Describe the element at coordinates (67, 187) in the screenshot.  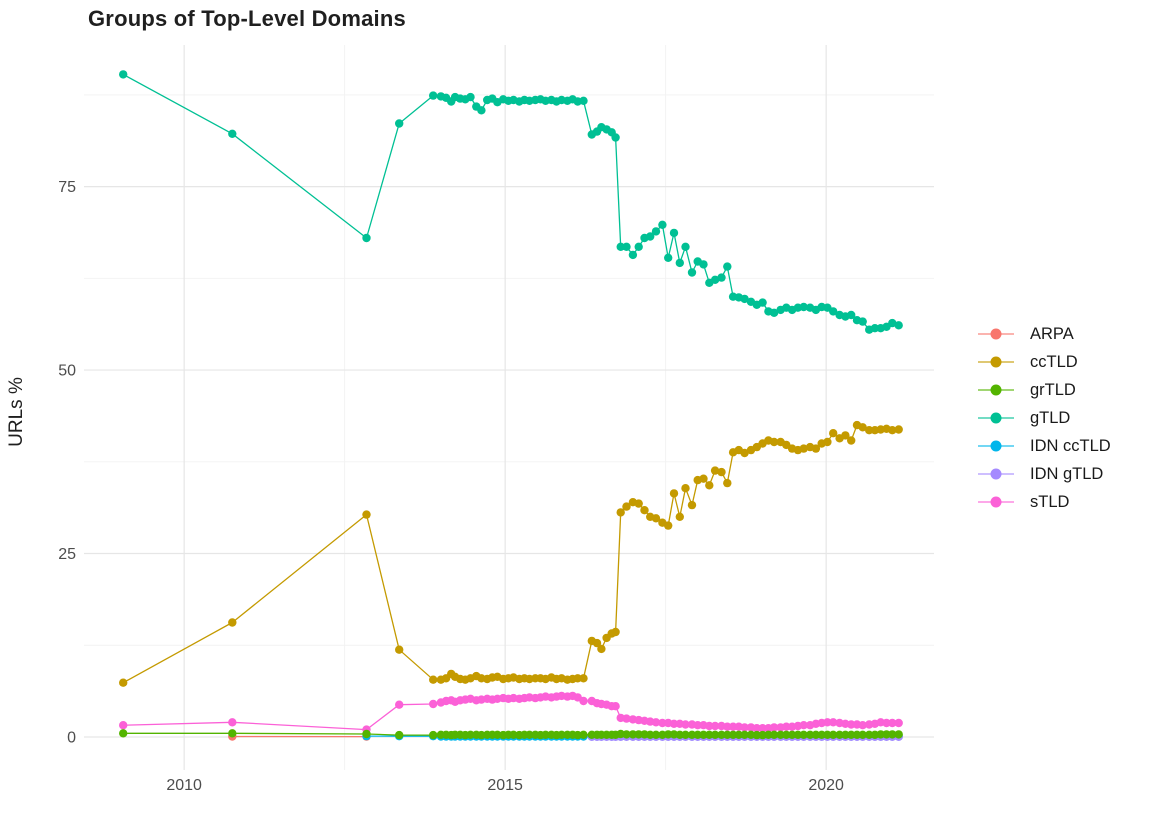
I see `y-tick-label: 75` at that location.